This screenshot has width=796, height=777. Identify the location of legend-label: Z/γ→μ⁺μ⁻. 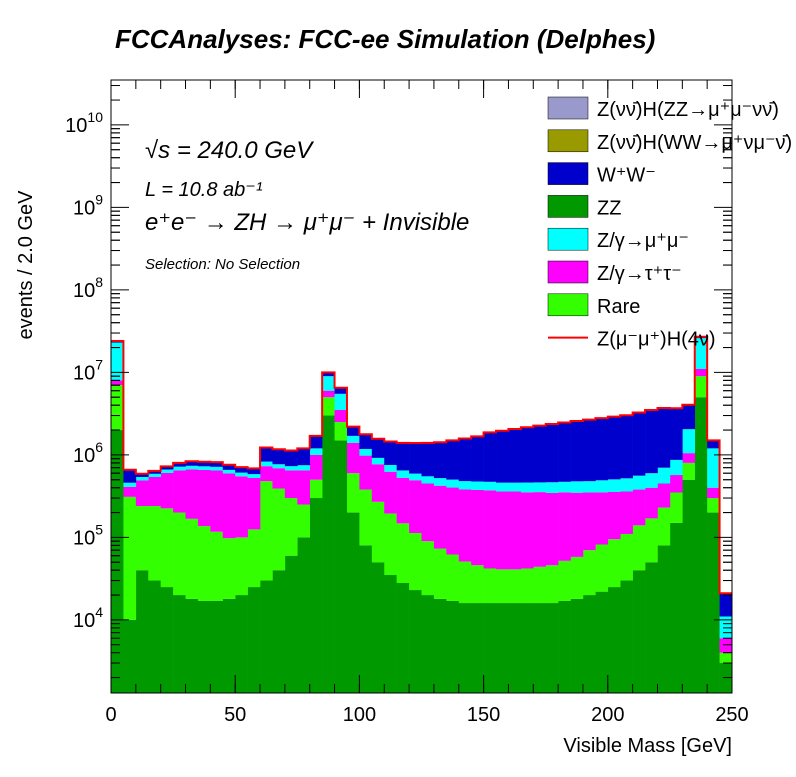
(643, 241).